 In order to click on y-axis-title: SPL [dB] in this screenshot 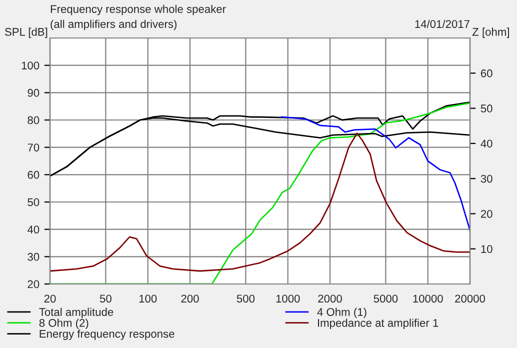, I will do `click(26, 33)`.